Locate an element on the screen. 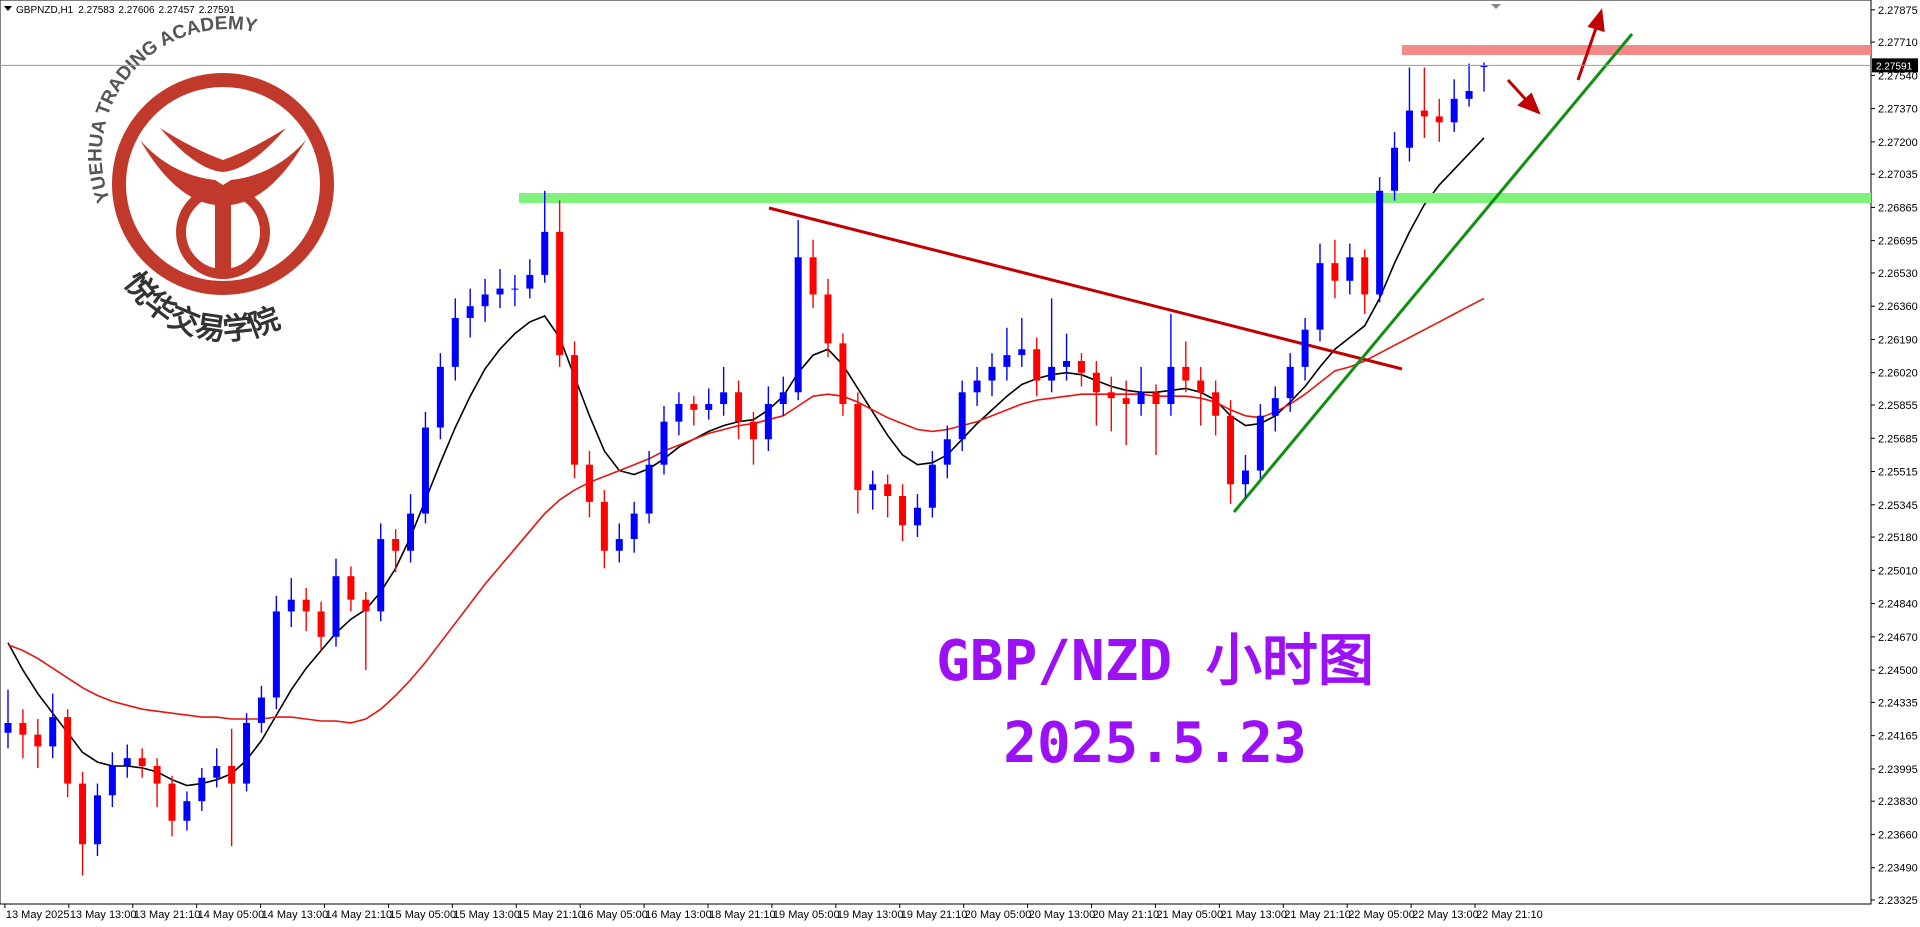  x-tick-label: 15 May 05:00 is located at coordinates (422, 915).